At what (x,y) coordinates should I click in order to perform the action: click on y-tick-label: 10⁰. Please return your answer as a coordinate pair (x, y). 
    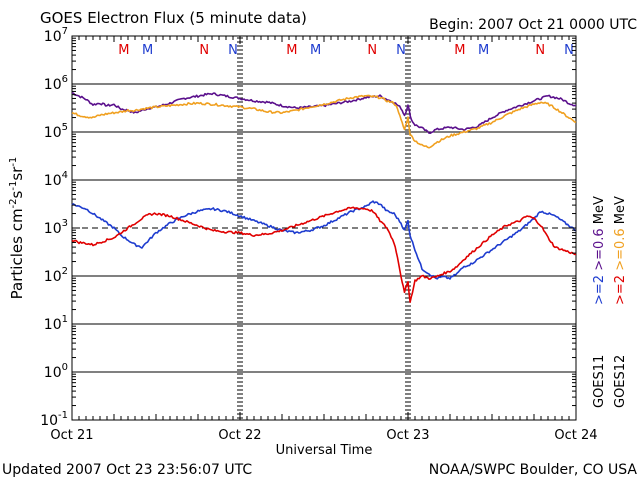
    Looking at the image, I should click on (56, 371).